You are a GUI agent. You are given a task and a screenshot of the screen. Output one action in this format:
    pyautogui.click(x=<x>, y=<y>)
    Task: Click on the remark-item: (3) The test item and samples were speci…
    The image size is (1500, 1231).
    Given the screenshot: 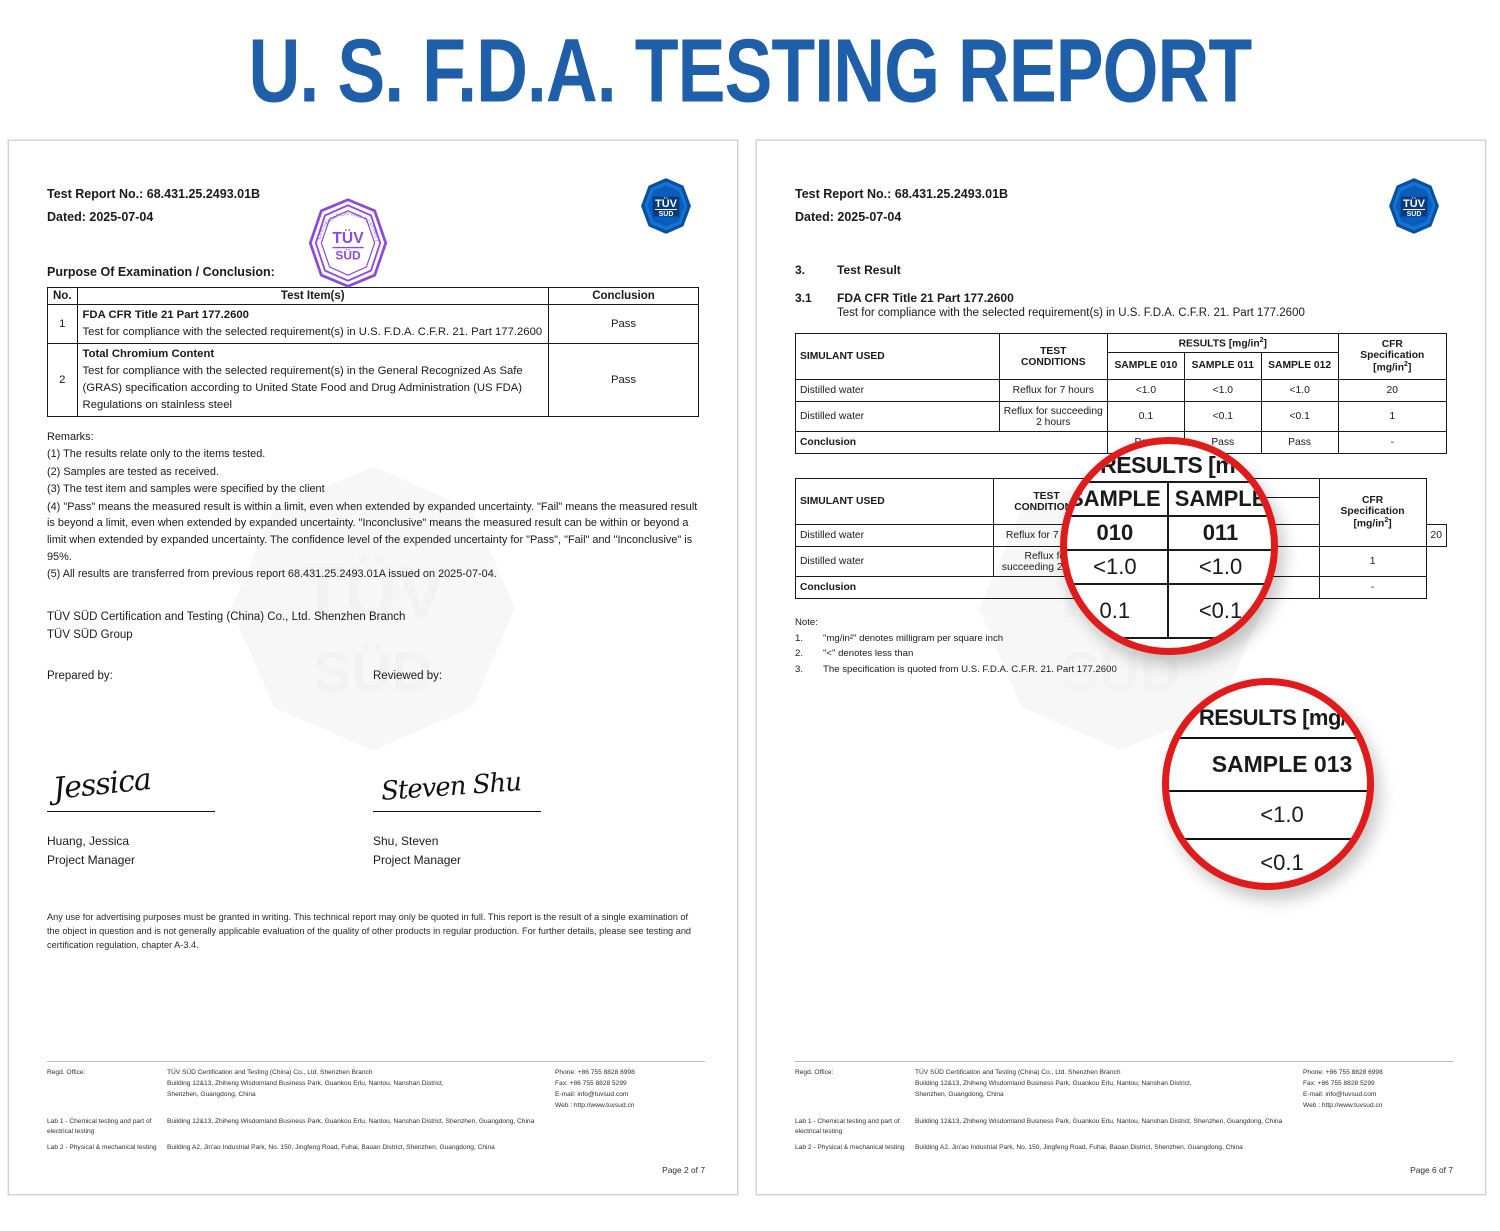 What is the action you would take?
    pyautogui.click(x=186, y=489)
    